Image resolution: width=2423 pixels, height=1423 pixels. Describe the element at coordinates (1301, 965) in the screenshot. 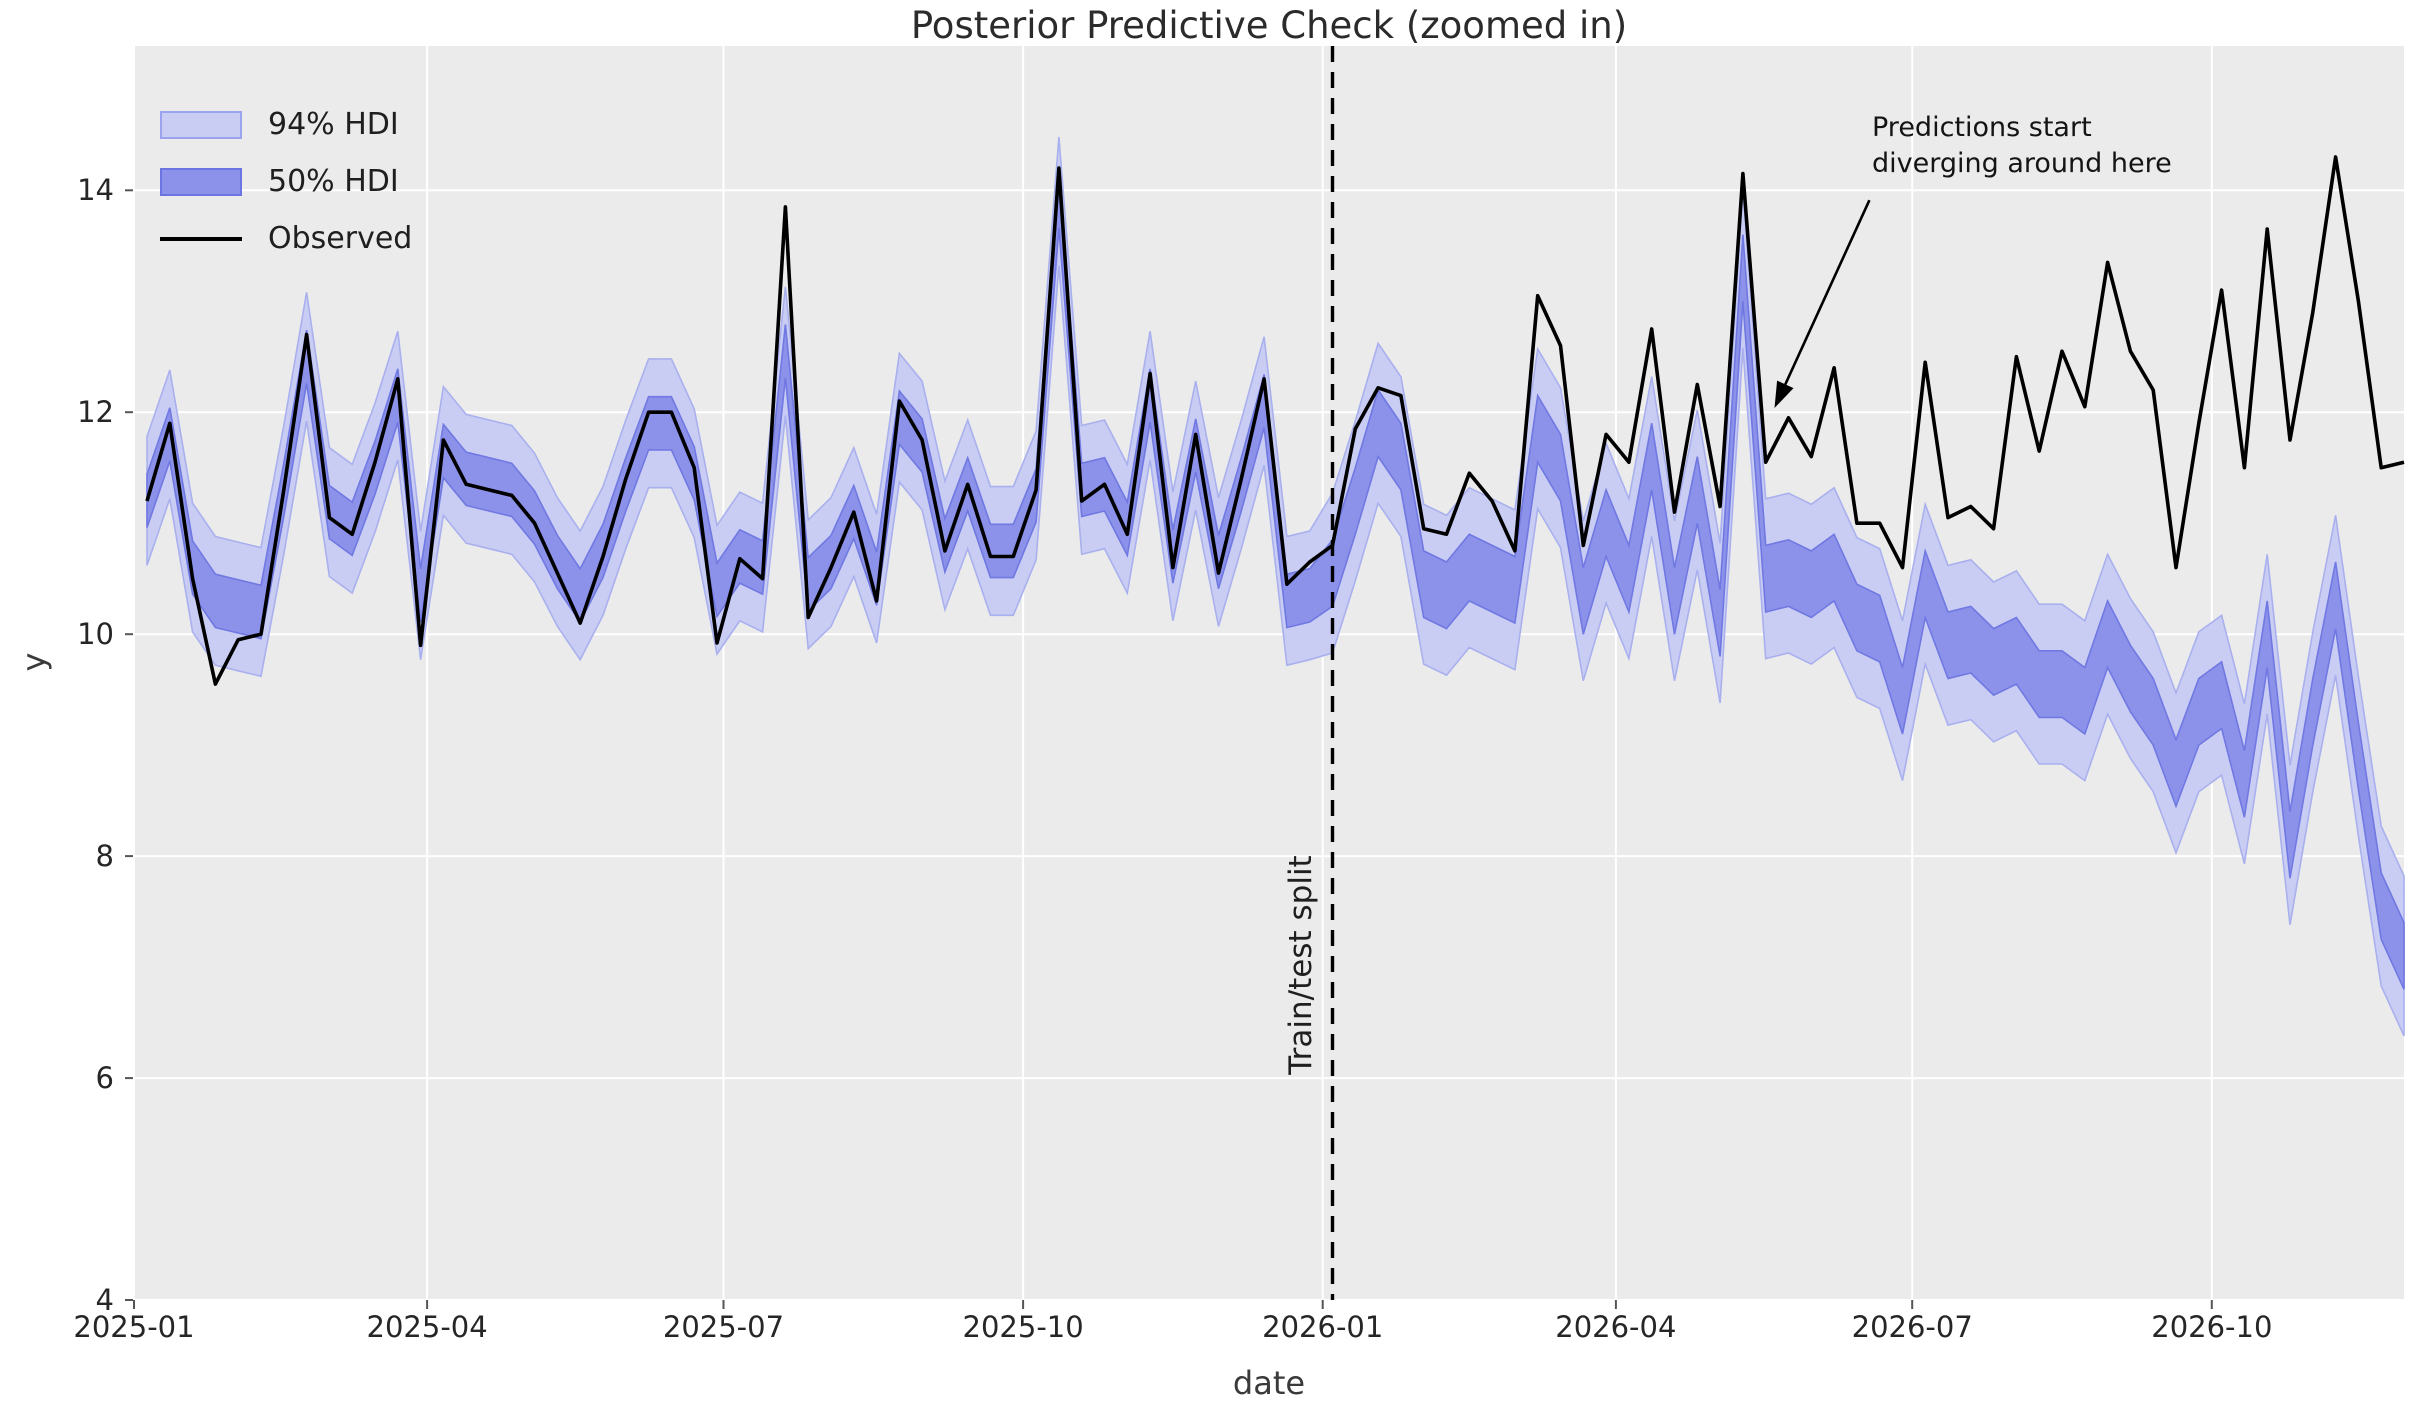

I see `train-test-split-label: Train/test split` at that location.